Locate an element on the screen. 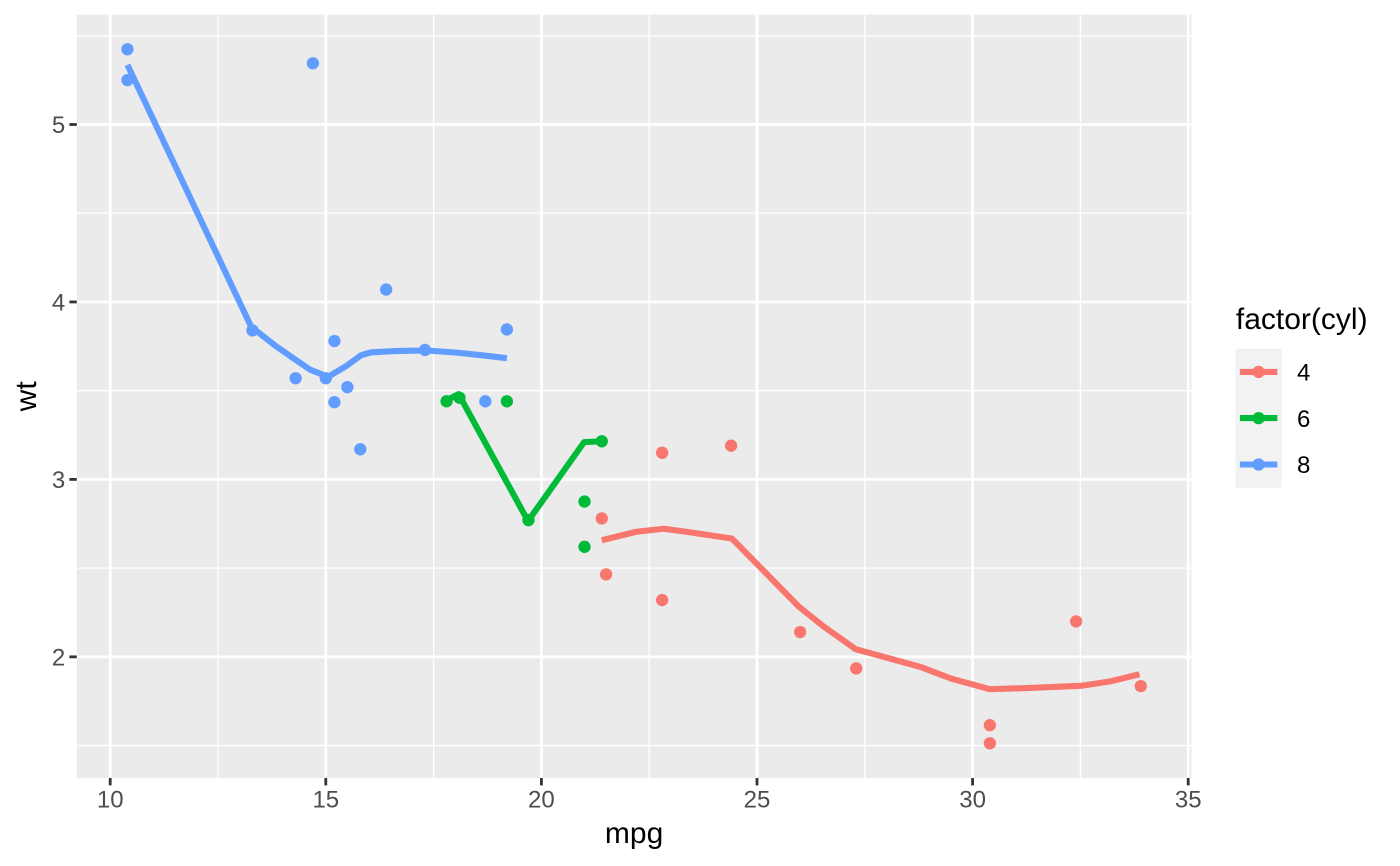 The width and height of the screenshot is (1400, 866). svg-text: 3 is located at coordinates (58, 480).